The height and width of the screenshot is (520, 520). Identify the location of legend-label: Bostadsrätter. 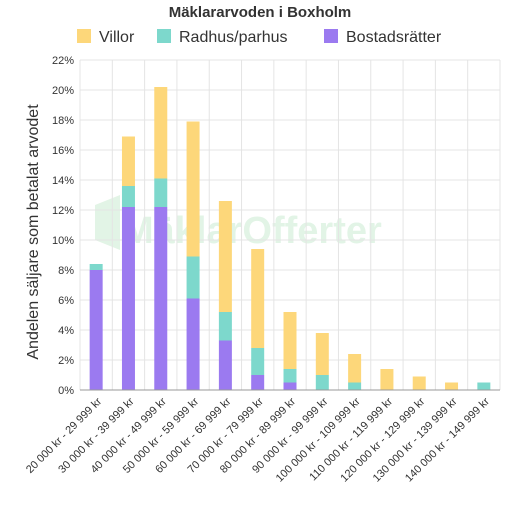
(394, 37).